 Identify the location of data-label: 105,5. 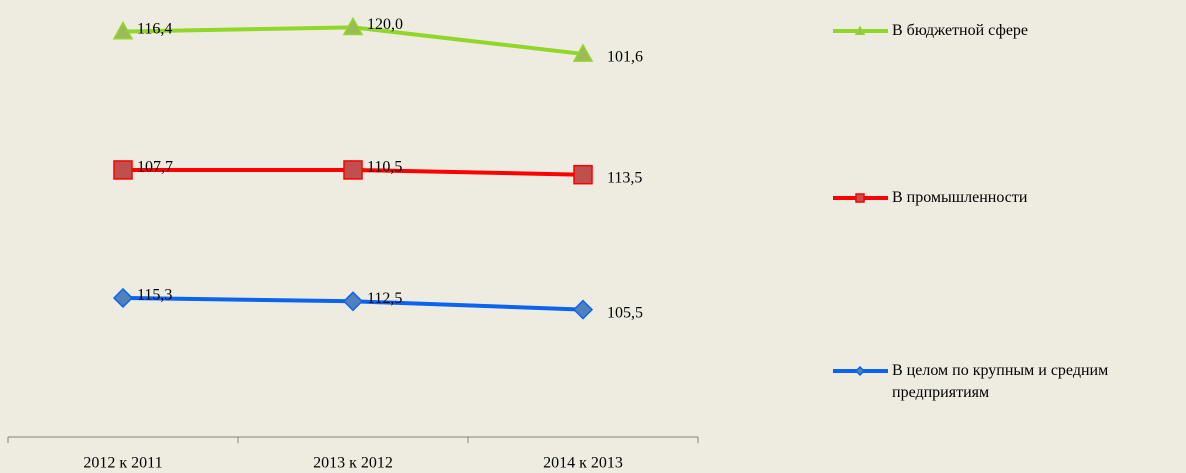
(625, 312).